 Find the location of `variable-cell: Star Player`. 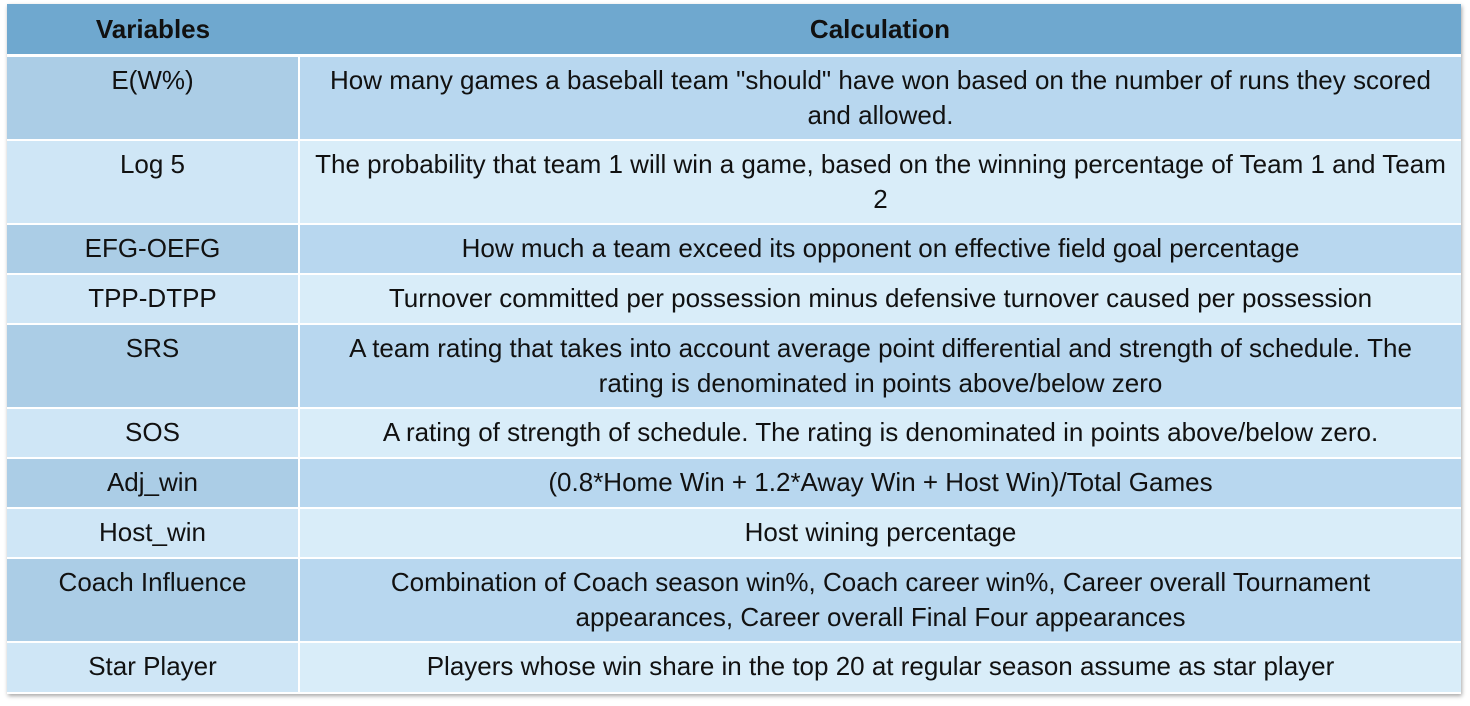

variable-cell: Star Player is located at coordinates (153, 666).